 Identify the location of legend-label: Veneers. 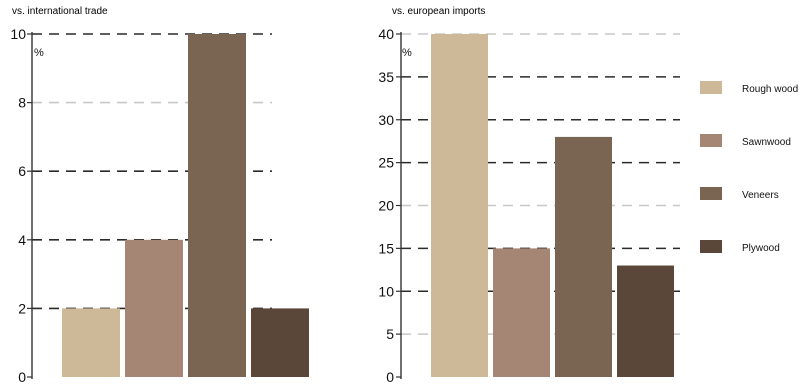
(760, 195).